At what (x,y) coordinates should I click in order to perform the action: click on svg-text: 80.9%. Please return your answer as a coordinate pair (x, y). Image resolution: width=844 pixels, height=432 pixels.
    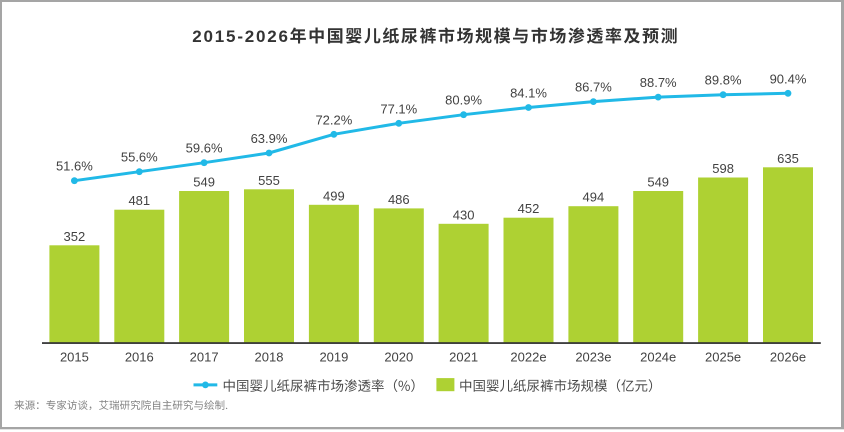
    Looking at the image, I should click on (463, 100).